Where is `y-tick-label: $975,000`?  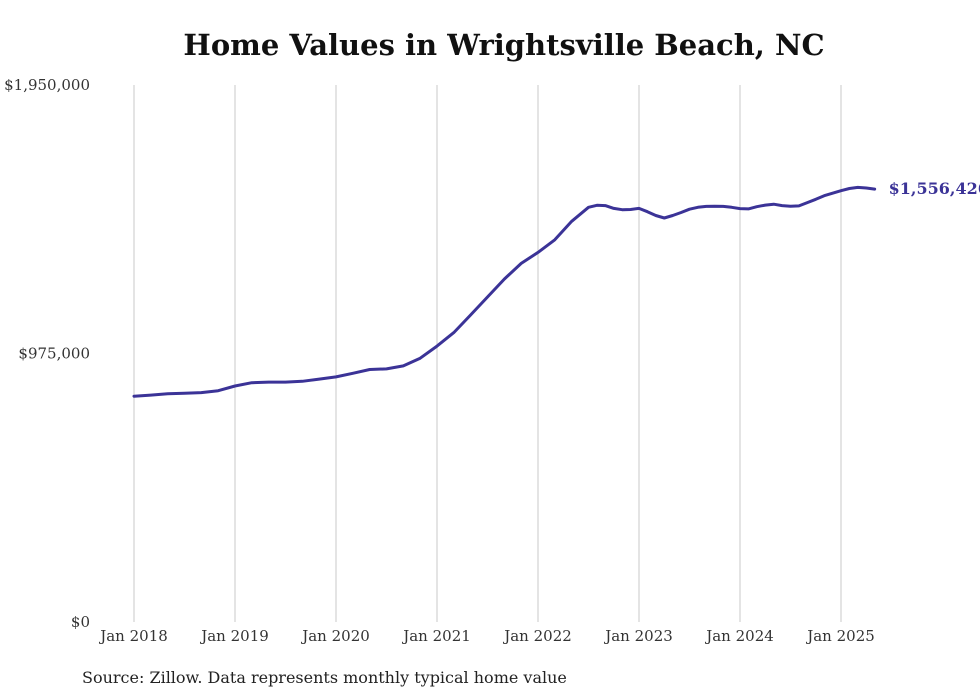
y-tick-label: $975,000 is located at coordinates (54, 354).